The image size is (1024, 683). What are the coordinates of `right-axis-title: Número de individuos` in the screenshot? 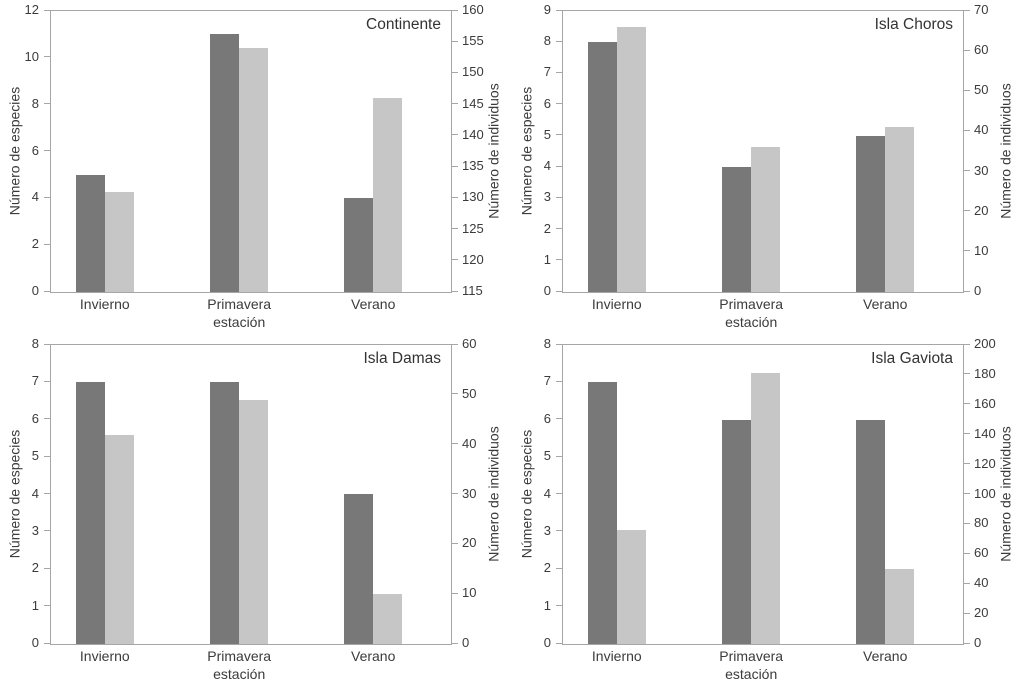 It's located at (493, 150).